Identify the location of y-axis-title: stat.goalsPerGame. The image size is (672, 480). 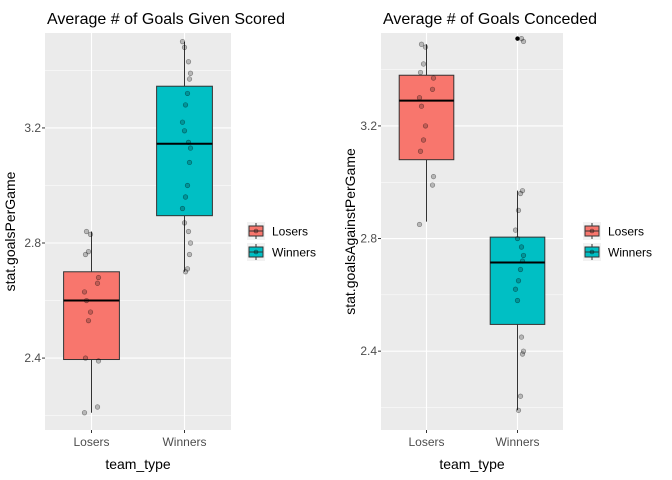
(10, 231).